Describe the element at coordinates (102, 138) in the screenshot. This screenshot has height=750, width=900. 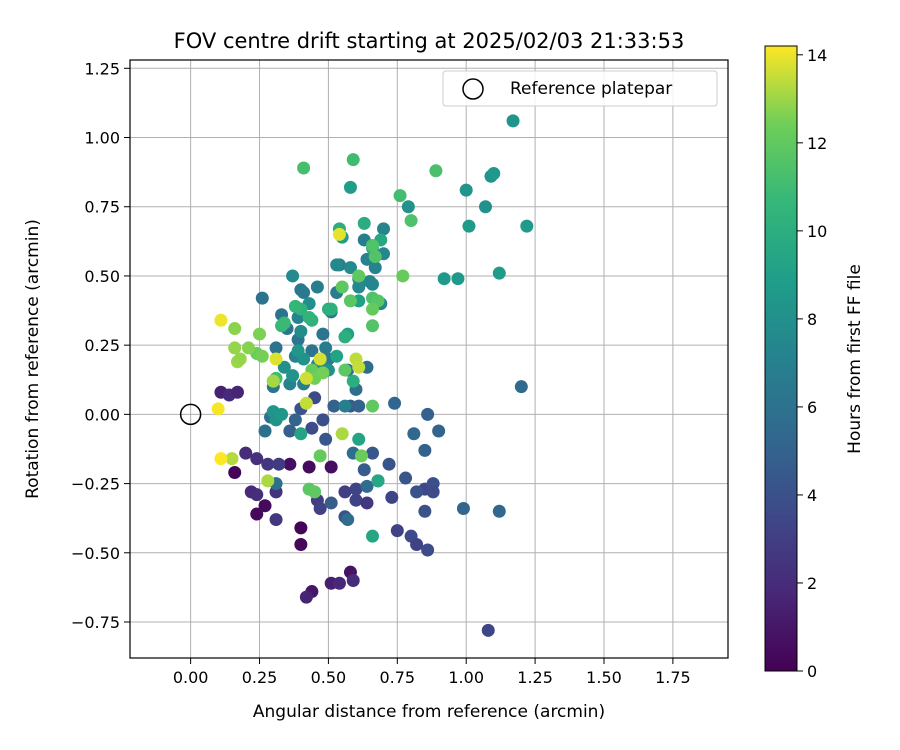
I see `y-tick-label: 1.00` at that location.